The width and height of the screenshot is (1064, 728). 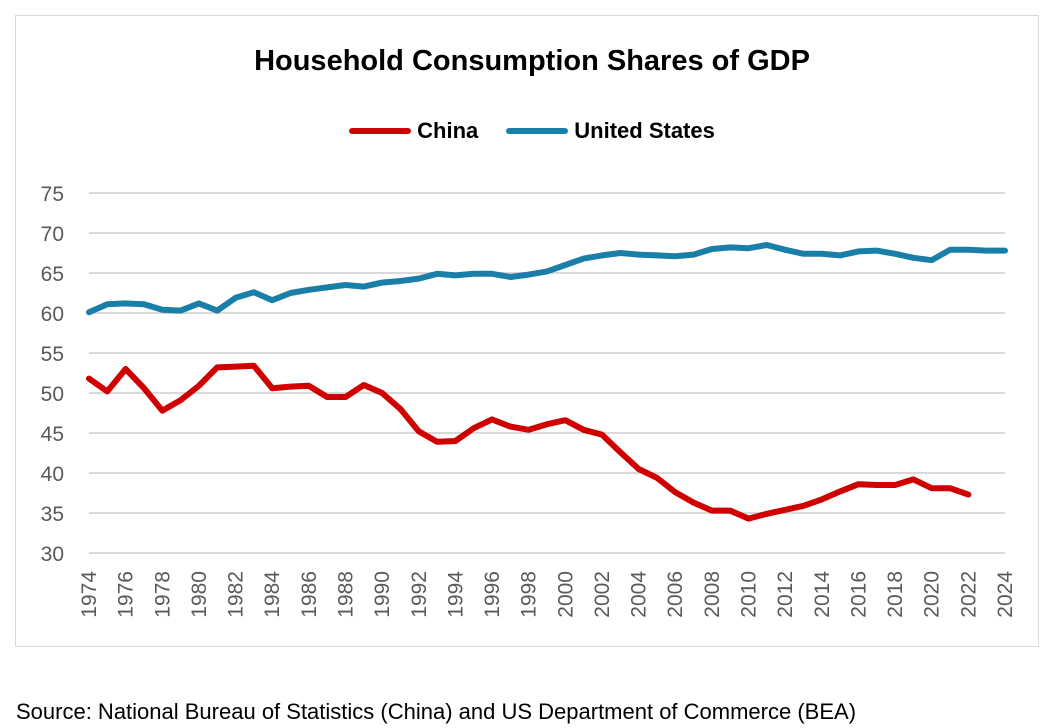 What do you see at coordinates (199, 594) in the screenshot?
I see `x-tick-label-1980: 1980` at bounding box center [199, 594].